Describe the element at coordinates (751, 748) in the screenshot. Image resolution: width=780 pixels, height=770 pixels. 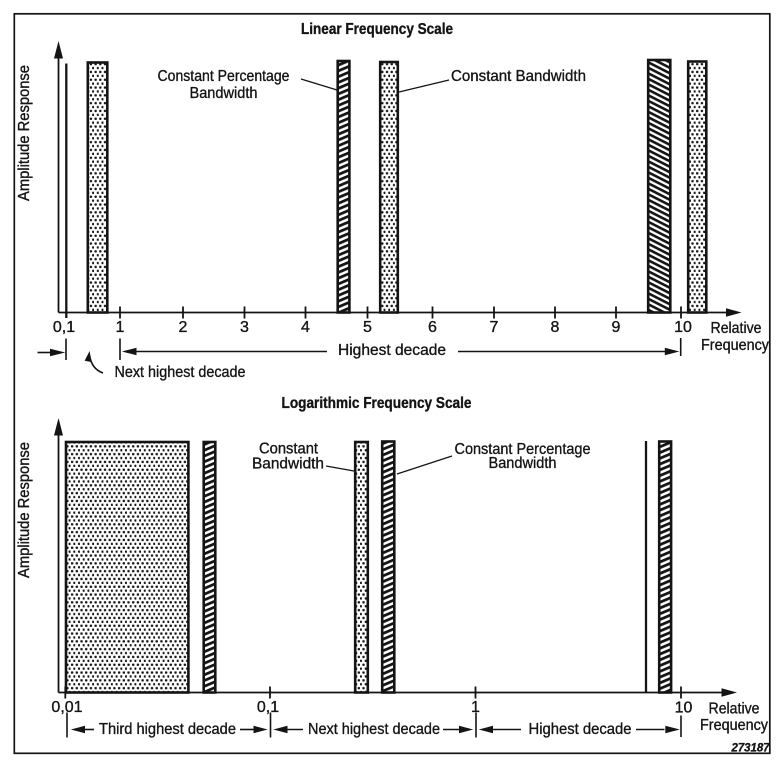
I see `svg-text: 273187` at that location.